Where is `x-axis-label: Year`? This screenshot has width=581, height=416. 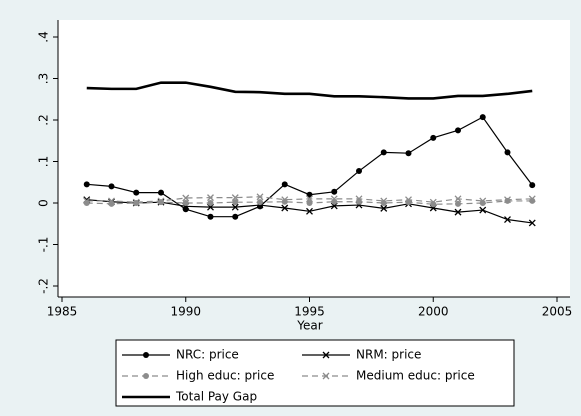
x-axis-label: Year is located at coordinates (309, 326).